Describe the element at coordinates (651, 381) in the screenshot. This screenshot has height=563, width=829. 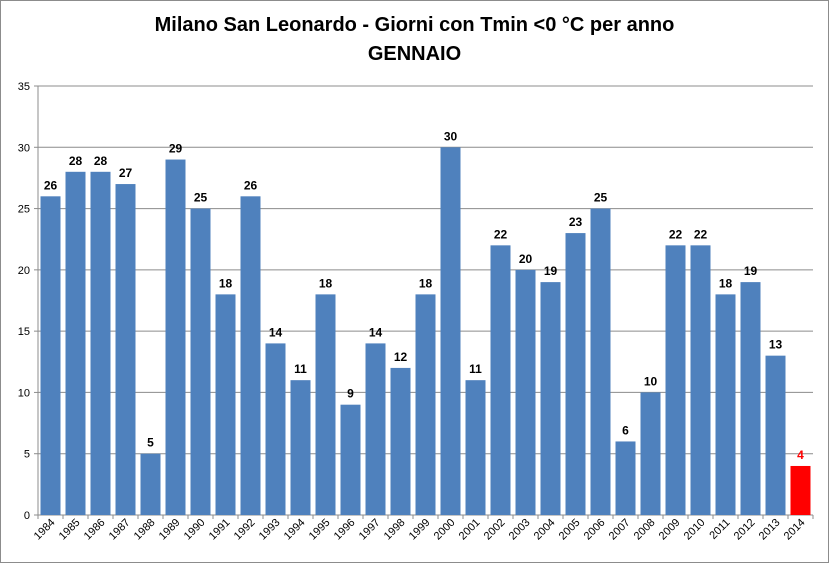
I see `data-label: 10` at that location.